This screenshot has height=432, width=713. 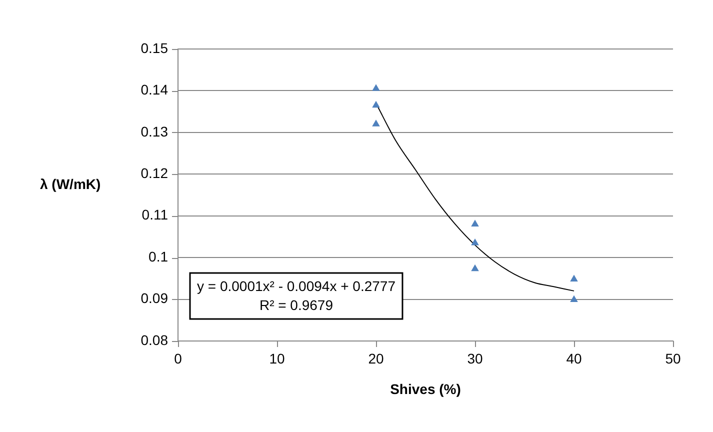 What do you see at coordinates (70, 184) in the screenshot?
I see `y-axis-title: λ (W/mK)` at bounding box center [70, 184].